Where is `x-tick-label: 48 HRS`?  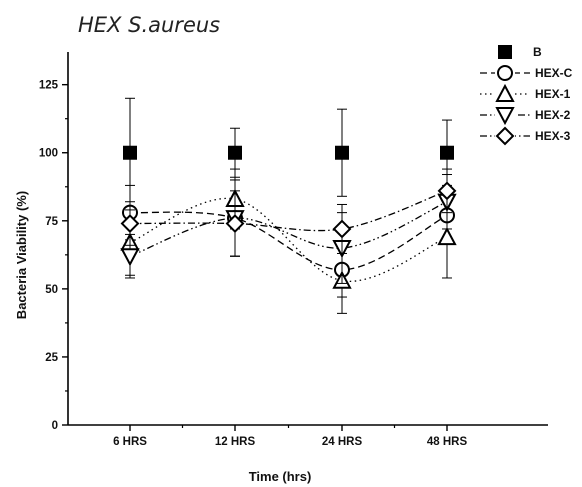
x-tick-label: 48 HRS is located at coordinates (447, 442).